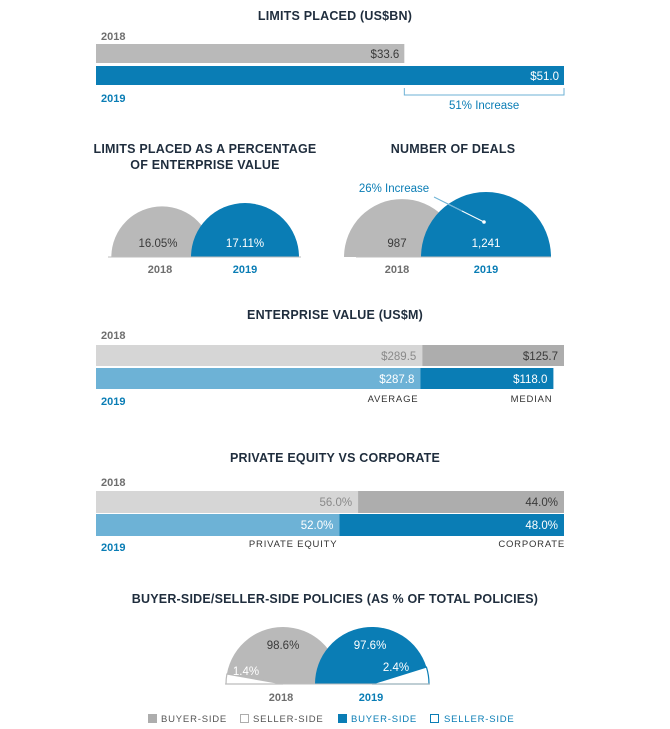  I want to click on pe-2019-label: 2019, so click(113, 548).